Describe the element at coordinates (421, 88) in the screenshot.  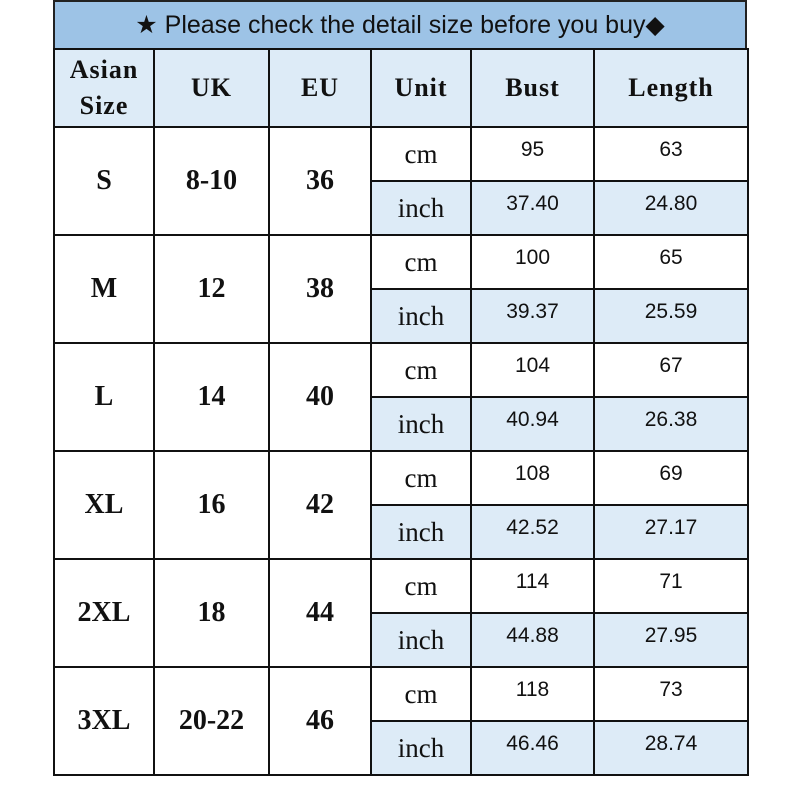
I see `header-unit: Unit` at that location.